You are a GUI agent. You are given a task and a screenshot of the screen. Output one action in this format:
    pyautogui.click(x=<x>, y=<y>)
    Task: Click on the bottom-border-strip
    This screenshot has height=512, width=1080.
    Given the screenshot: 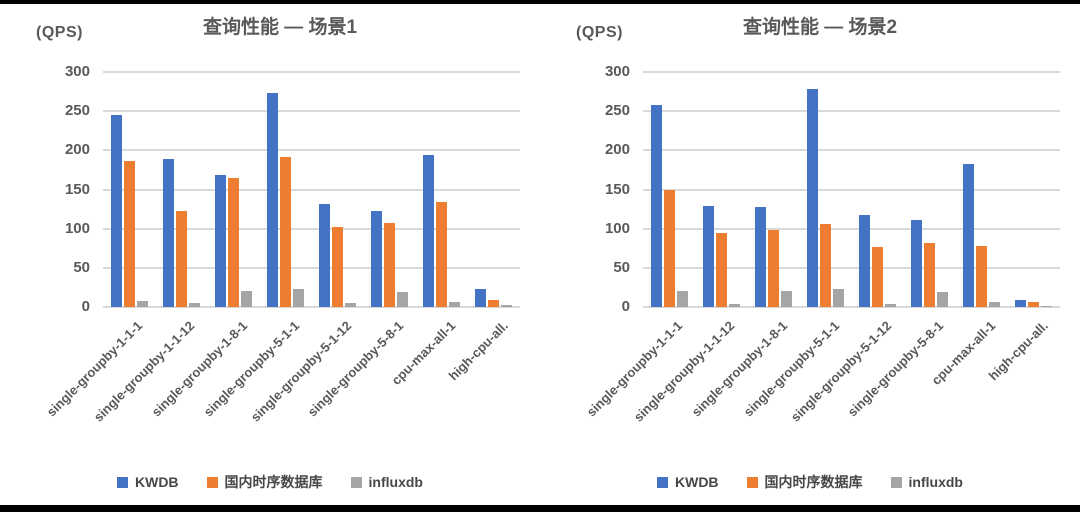 What is the action you would take?
    pyautogui.click(x=540, y=508)
    